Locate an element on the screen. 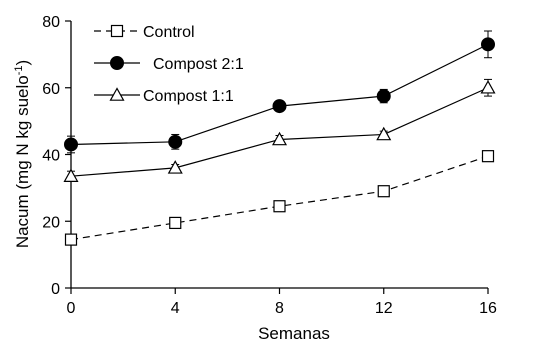 Image resolution: width=534 pixels, height=347 pixels. x-tick-label: 12 is located at coordinates (384, 308).